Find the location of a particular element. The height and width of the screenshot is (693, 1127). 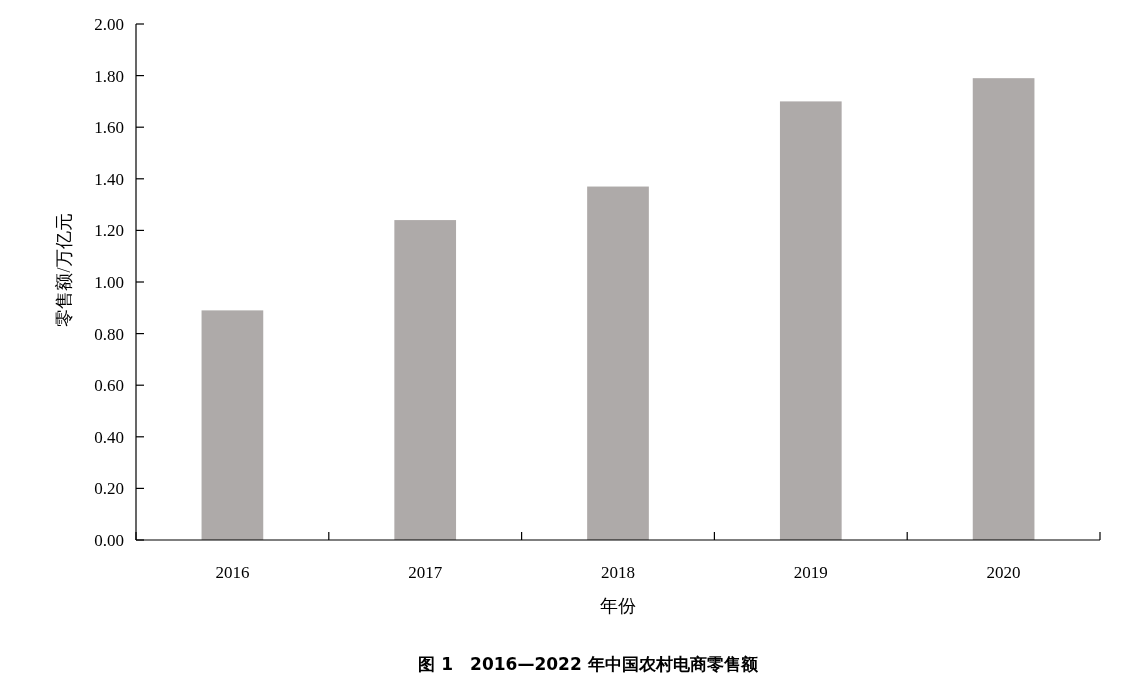

x-tick-label: 2016 is located at coordinates (232, 572).